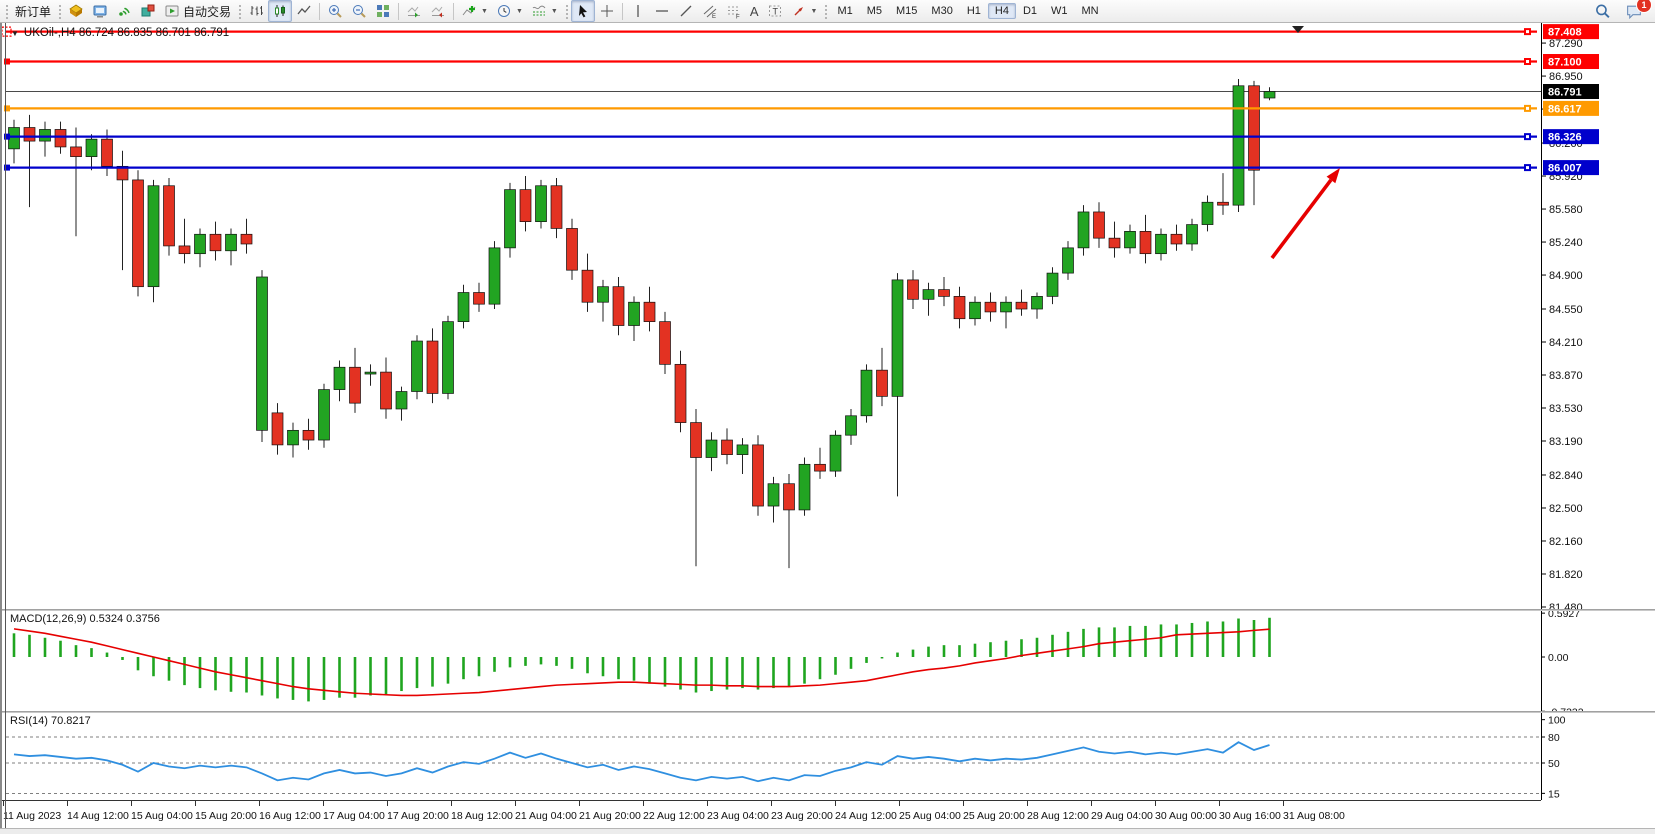  I want to click on vertical-line-tool-button, so click(638, 11).